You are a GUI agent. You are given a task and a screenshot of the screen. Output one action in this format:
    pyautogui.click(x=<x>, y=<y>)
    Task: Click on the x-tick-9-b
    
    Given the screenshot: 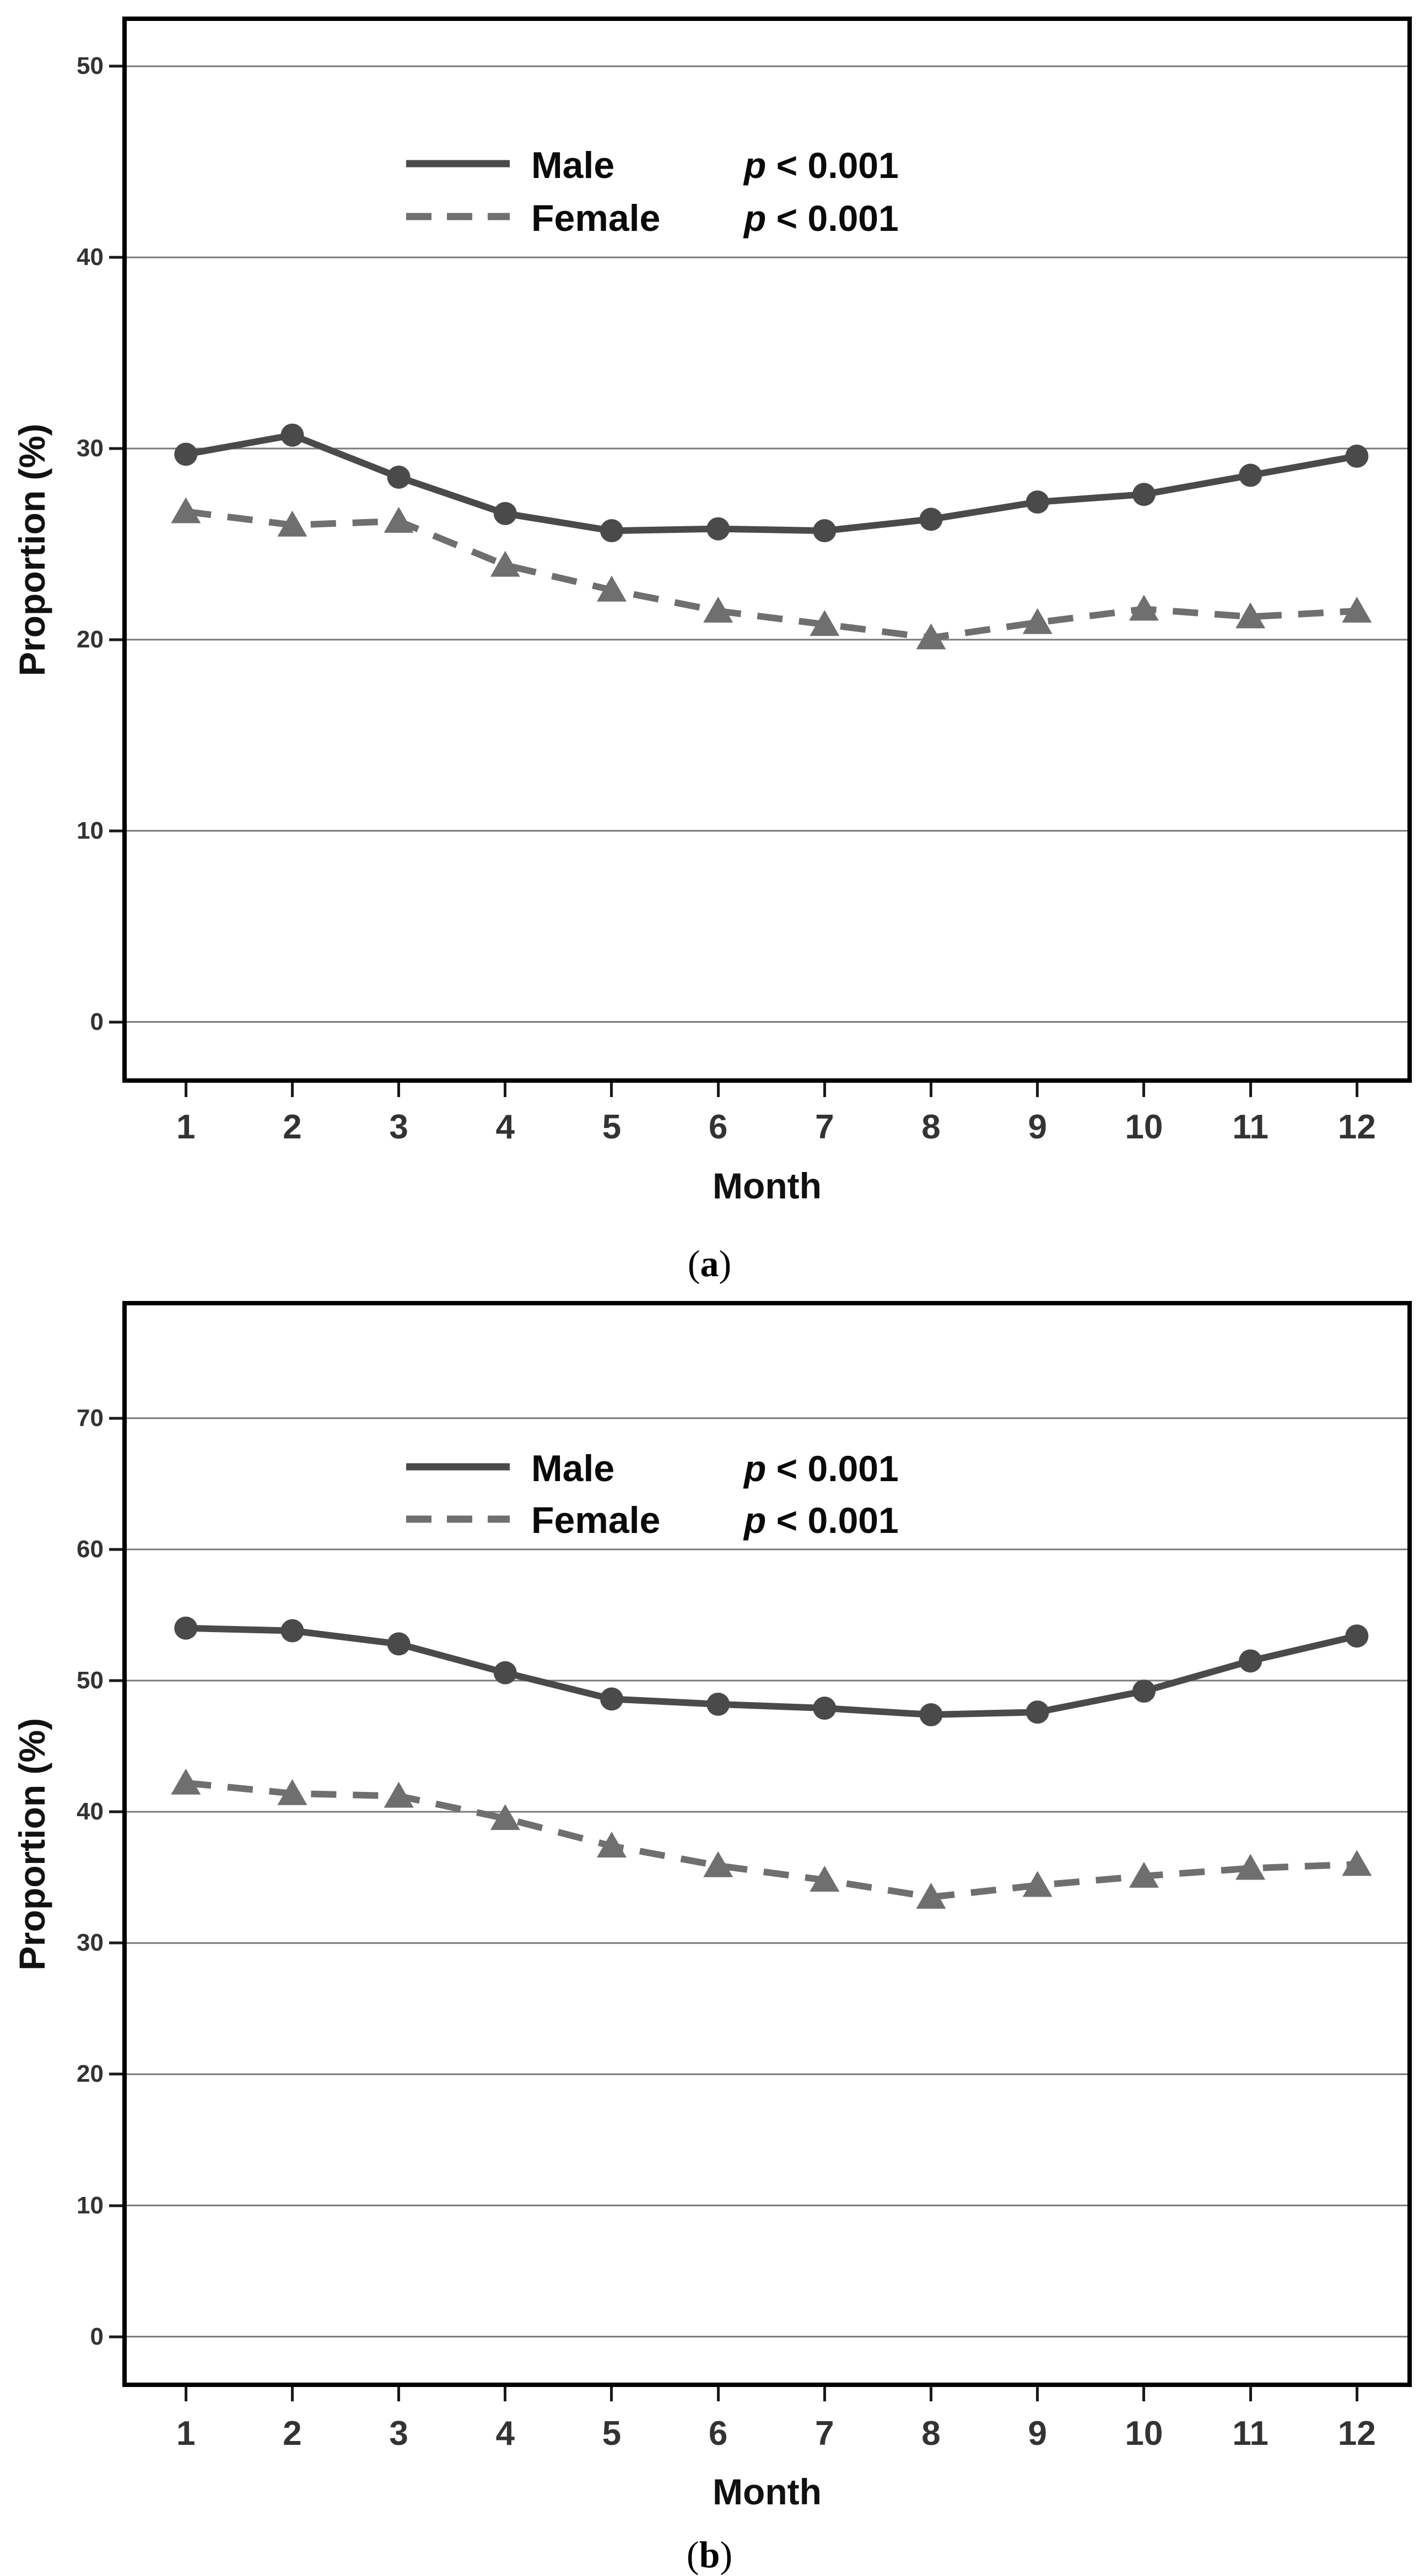 What is the action you would take?
    pyautogui.click(x=1037, y=2394)
    